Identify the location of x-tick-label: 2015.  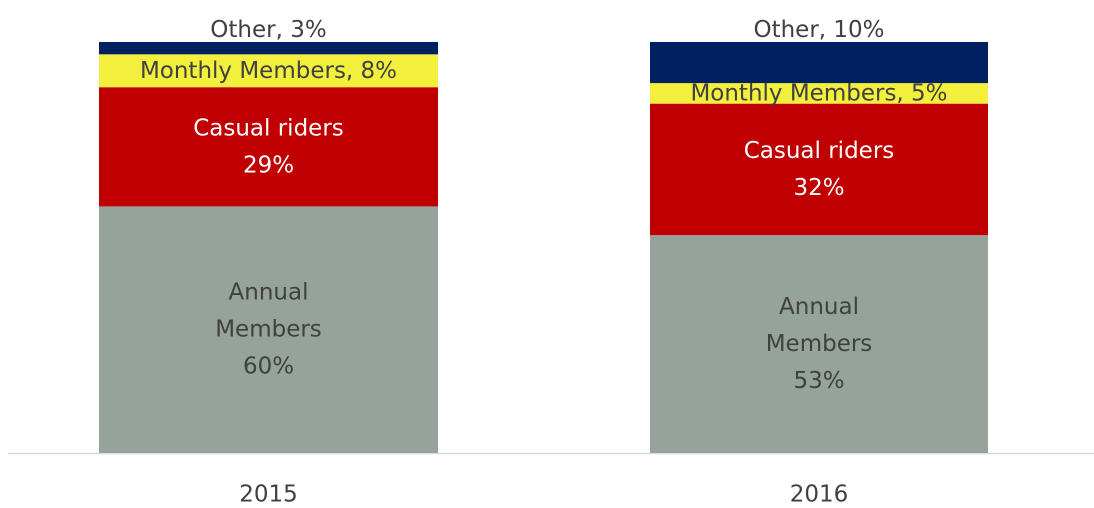
(268, 495).